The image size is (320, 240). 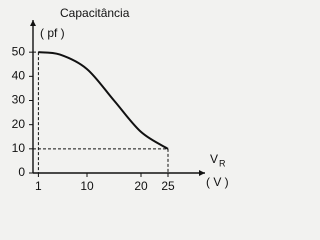 What do you see at coordinates (168, 186) in the screenshot?
I see `x-tick-label: 25` at bounding box center [168, 186].